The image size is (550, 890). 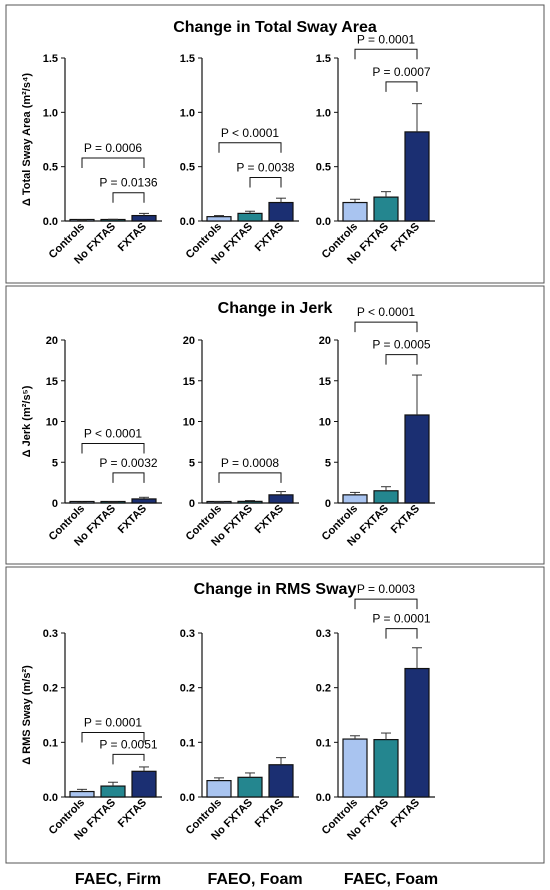 What do you see at coordinates (401, 345) in the screenshot?
I see `p-value-label: P = 0.0005` at bounding box center [401, 345].